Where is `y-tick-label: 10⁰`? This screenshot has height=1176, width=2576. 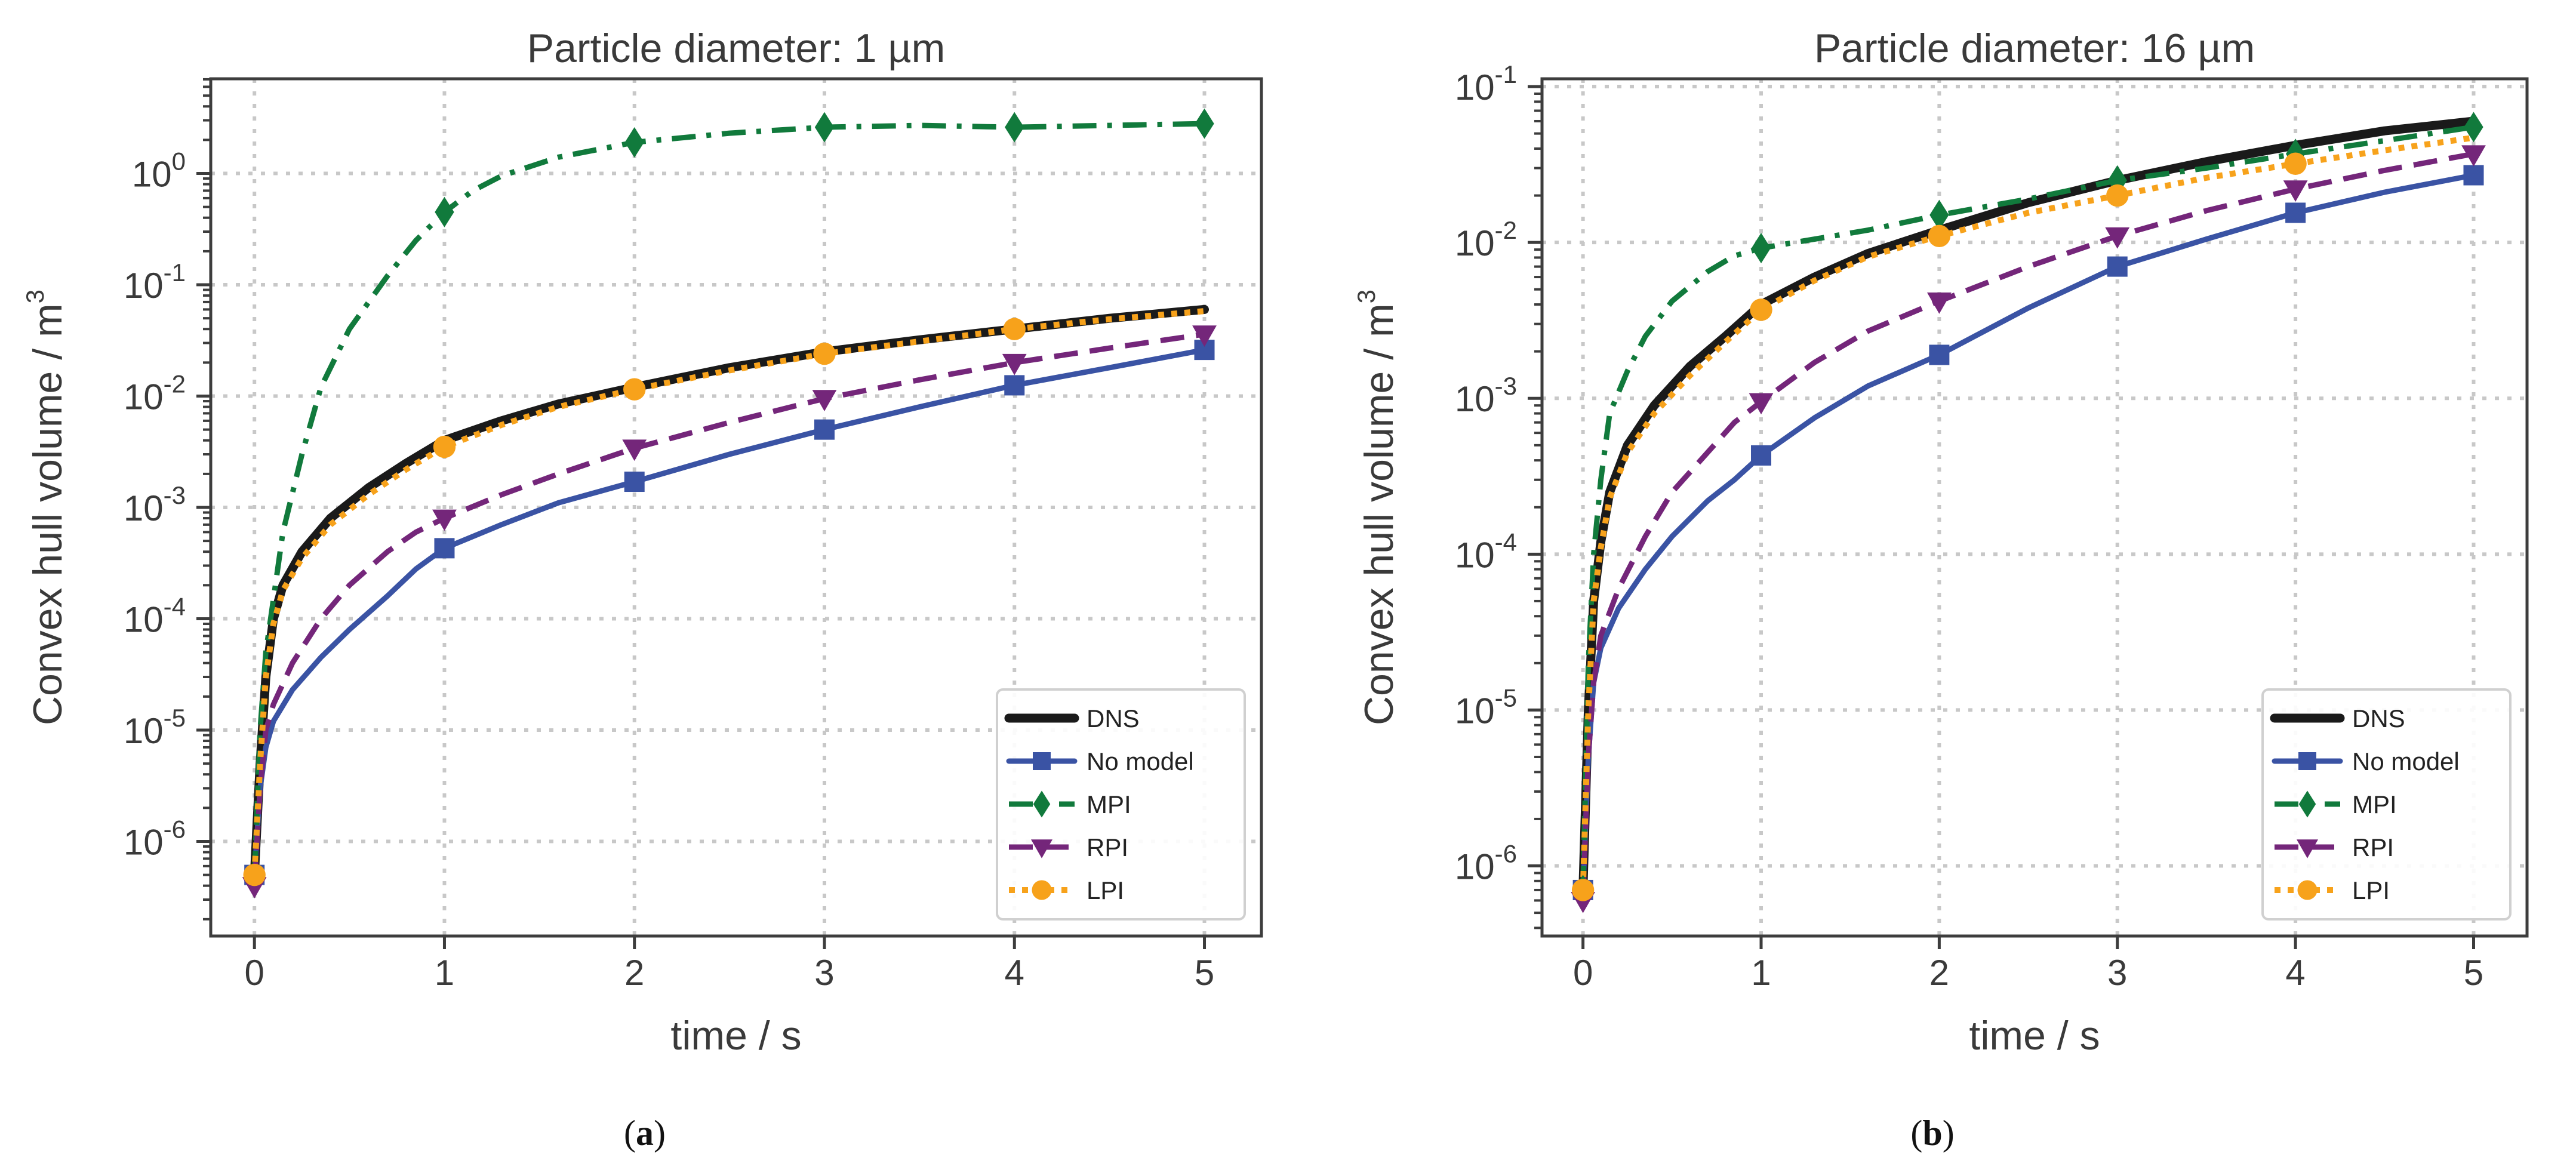 y-tick-label: 10⁰ is located at coordinates (159, 171).